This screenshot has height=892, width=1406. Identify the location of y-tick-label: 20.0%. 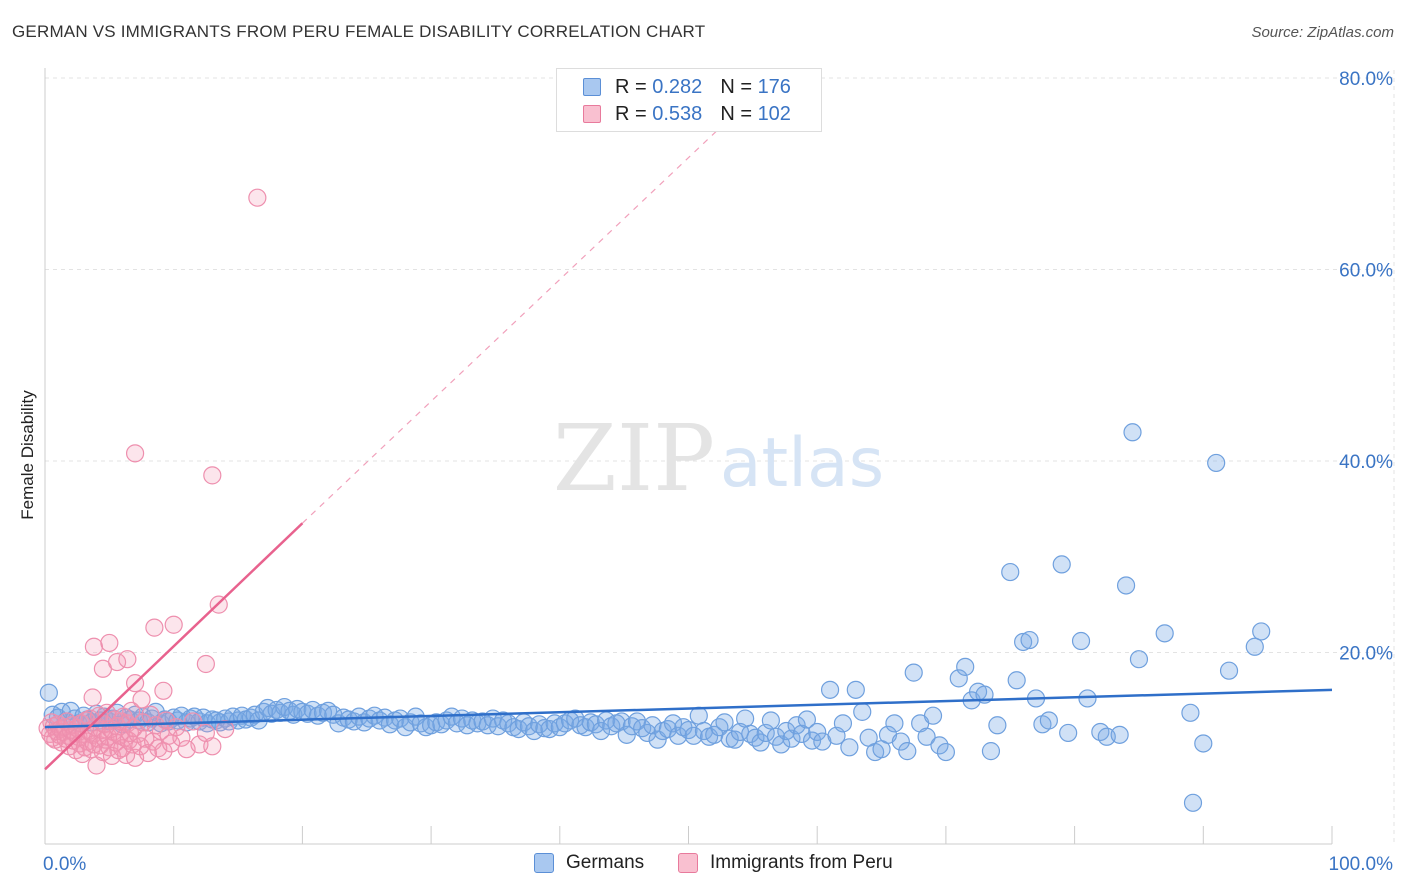
(1366, 654).